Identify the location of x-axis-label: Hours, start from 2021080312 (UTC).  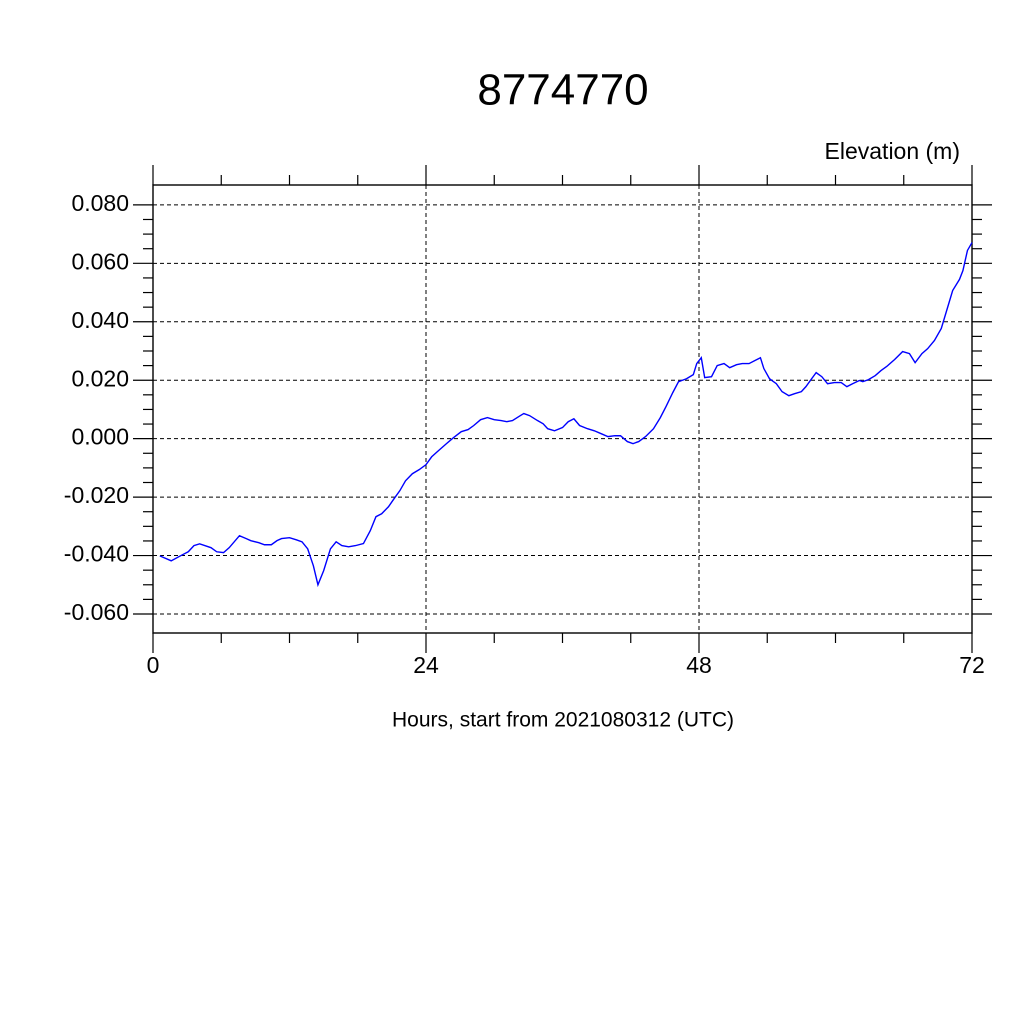
(563, 720).